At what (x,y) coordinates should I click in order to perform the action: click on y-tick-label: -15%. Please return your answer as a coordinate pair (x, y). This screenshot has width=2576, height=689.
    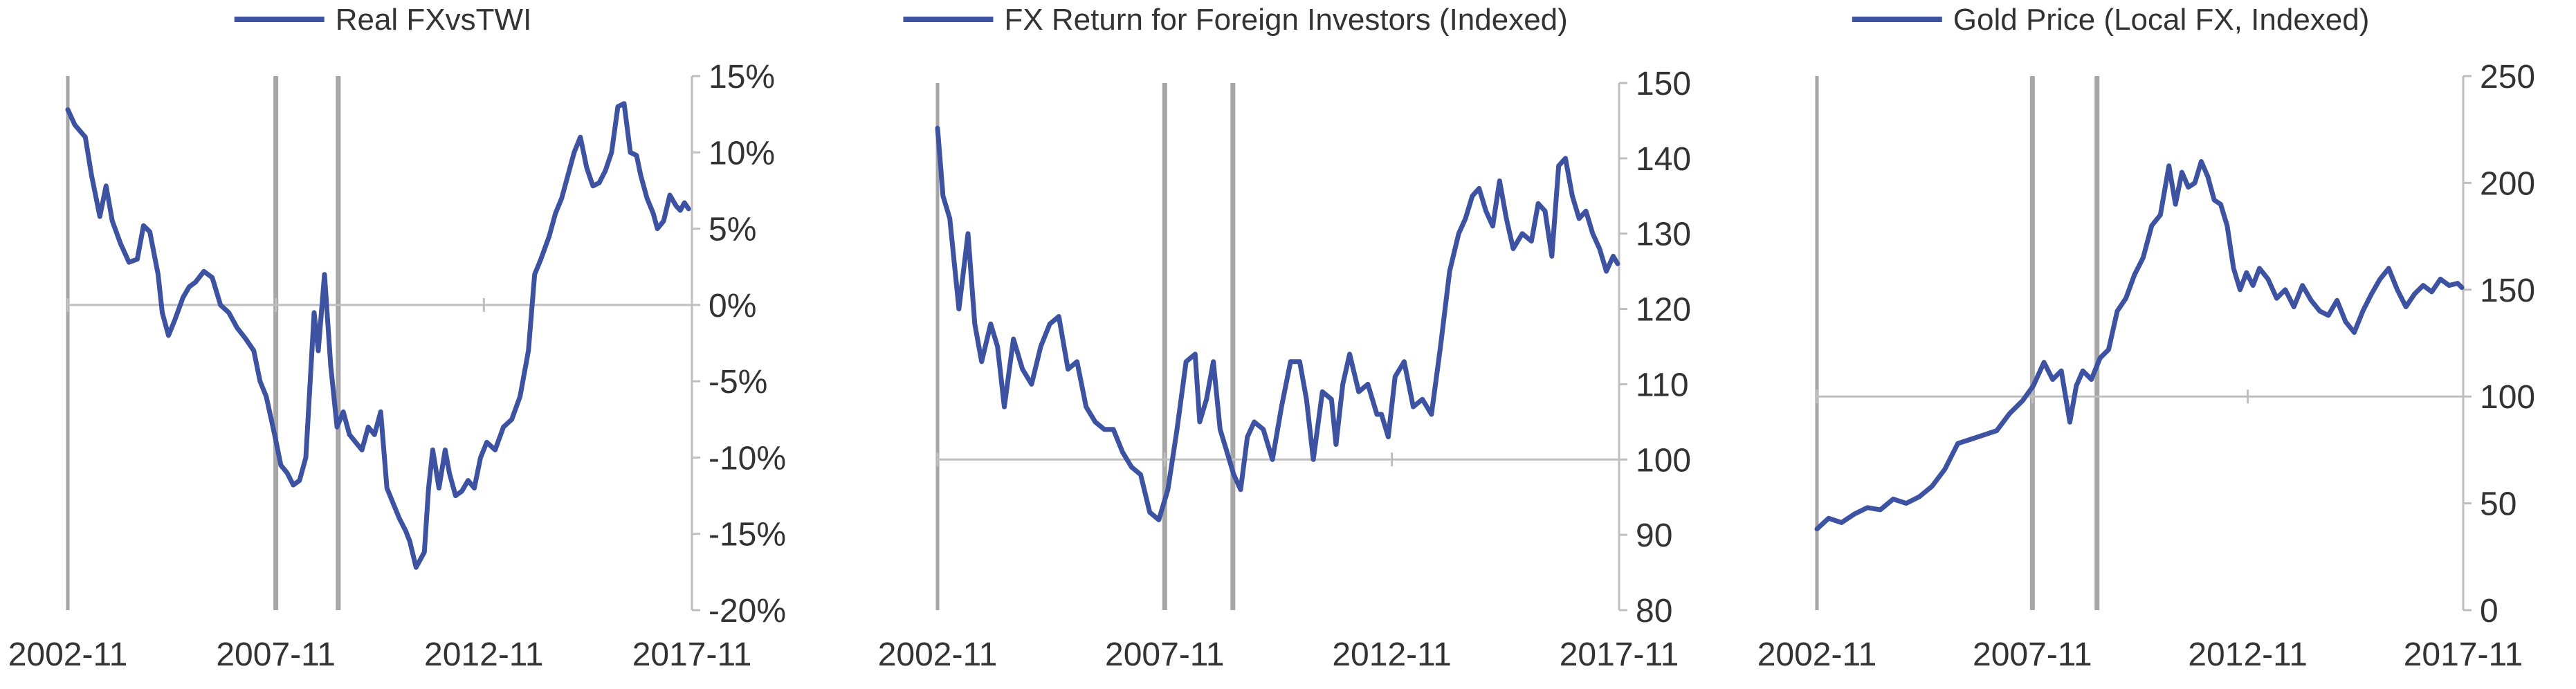
    Looking at the image, I should click on (748, 535).